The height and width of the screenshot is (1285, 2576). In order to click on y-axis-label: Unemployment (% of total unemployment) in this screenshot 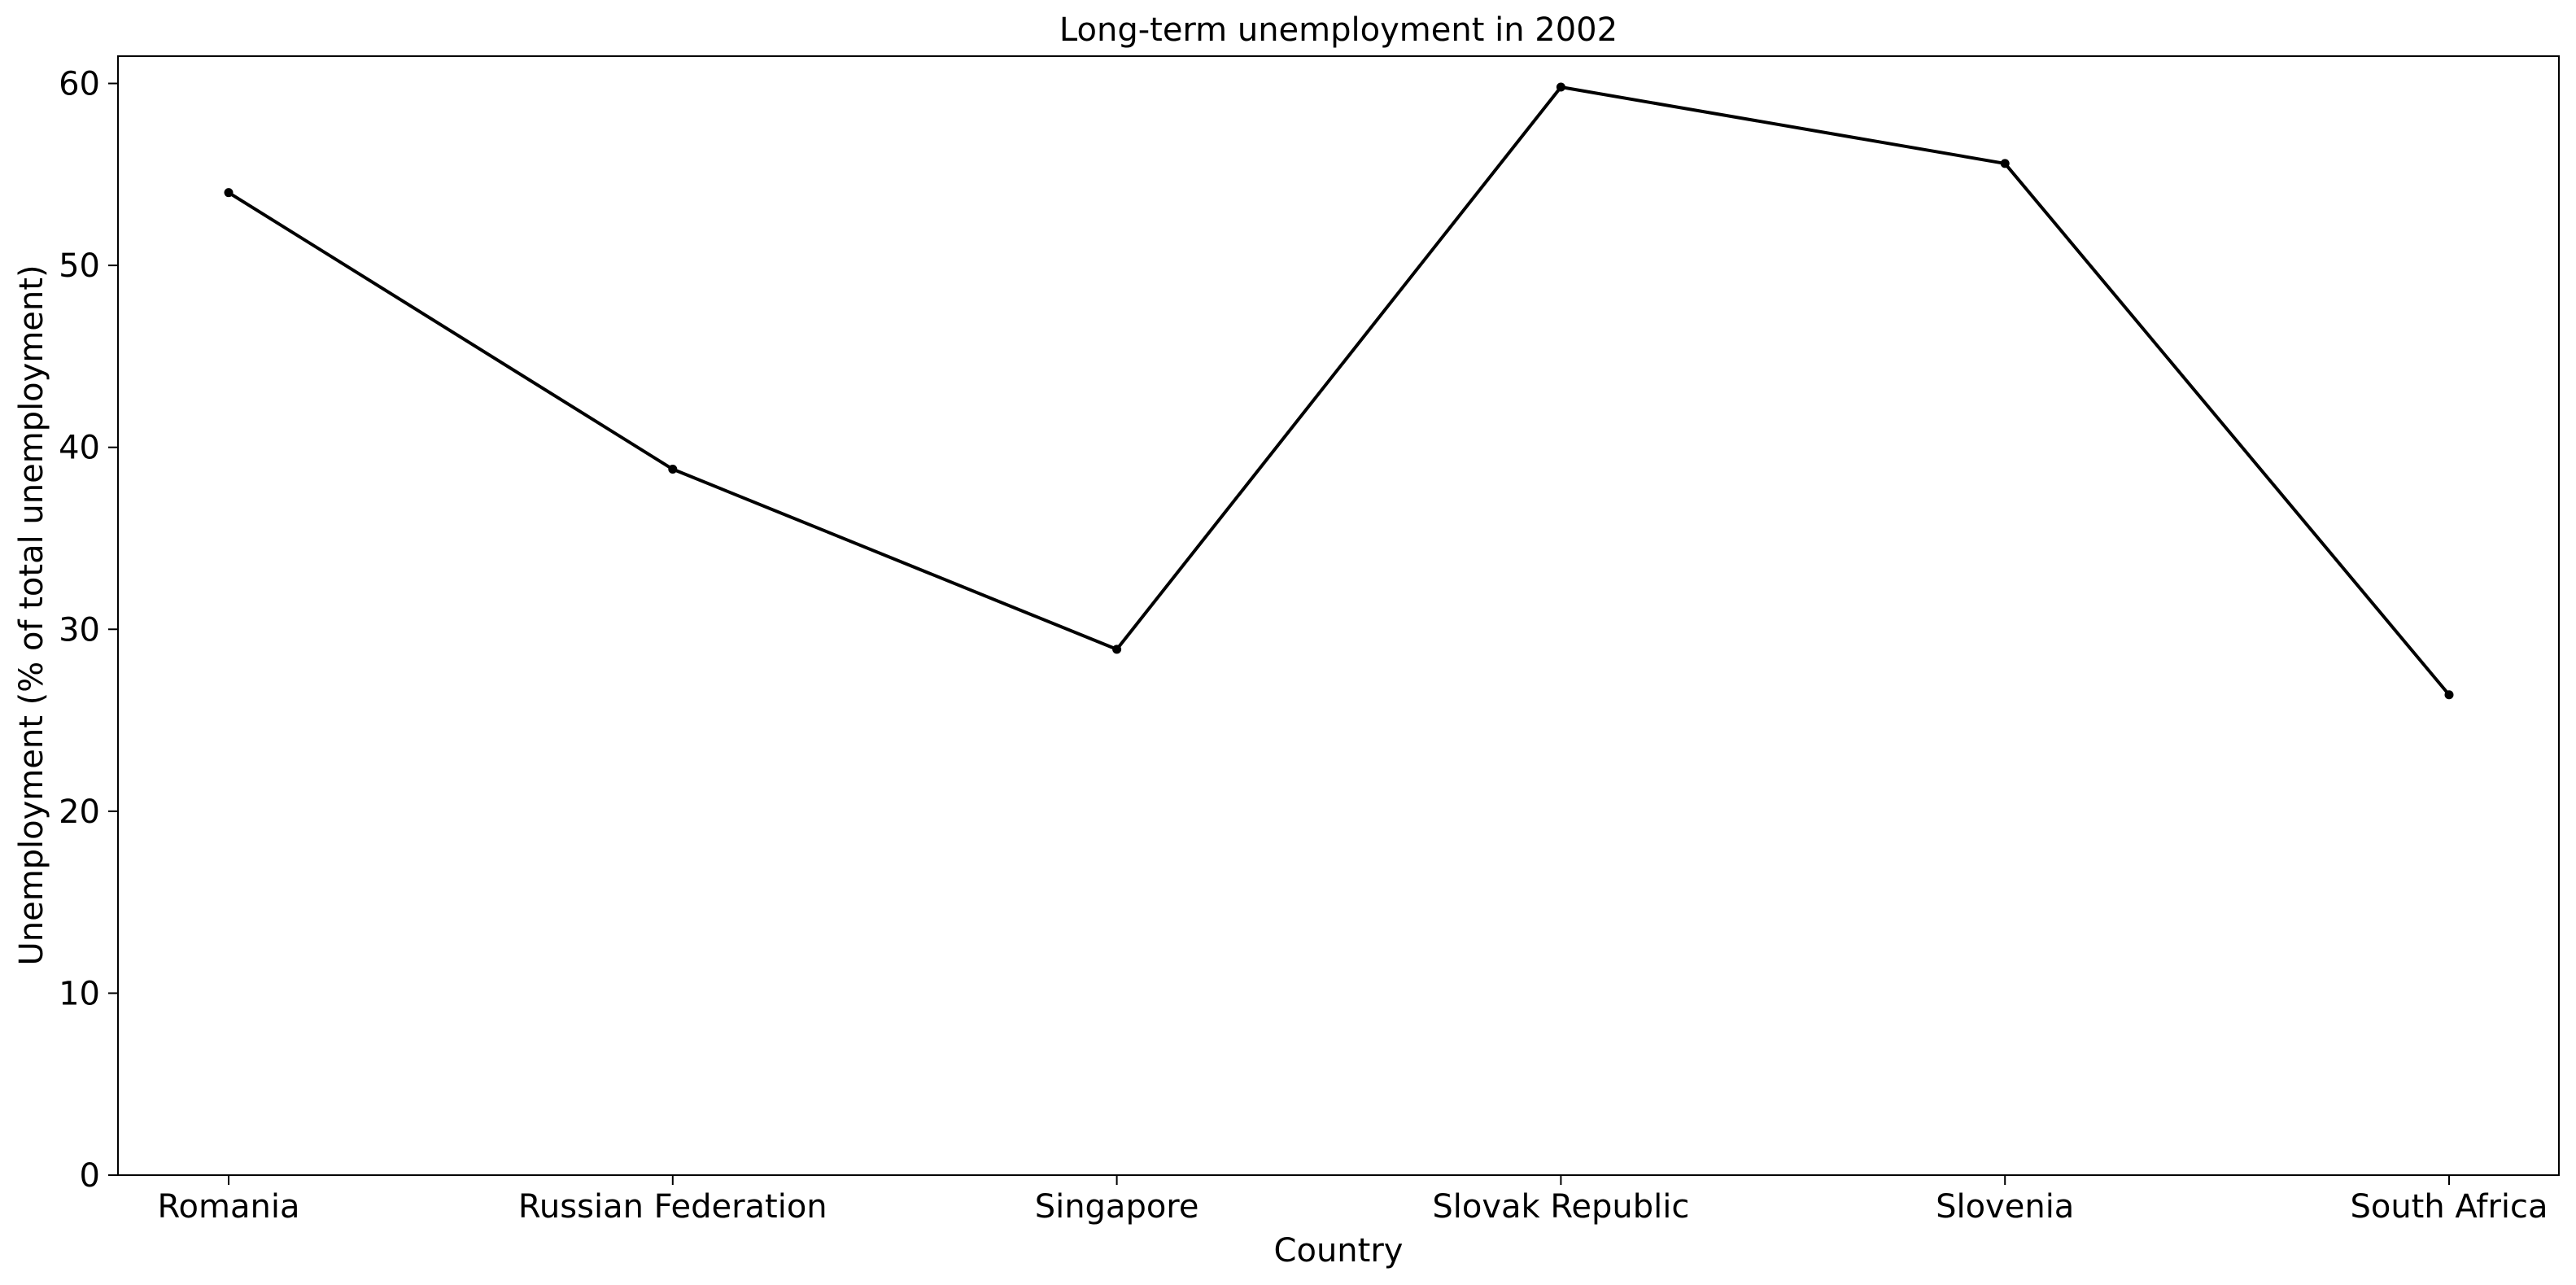, I will do `click(31, 614)`.